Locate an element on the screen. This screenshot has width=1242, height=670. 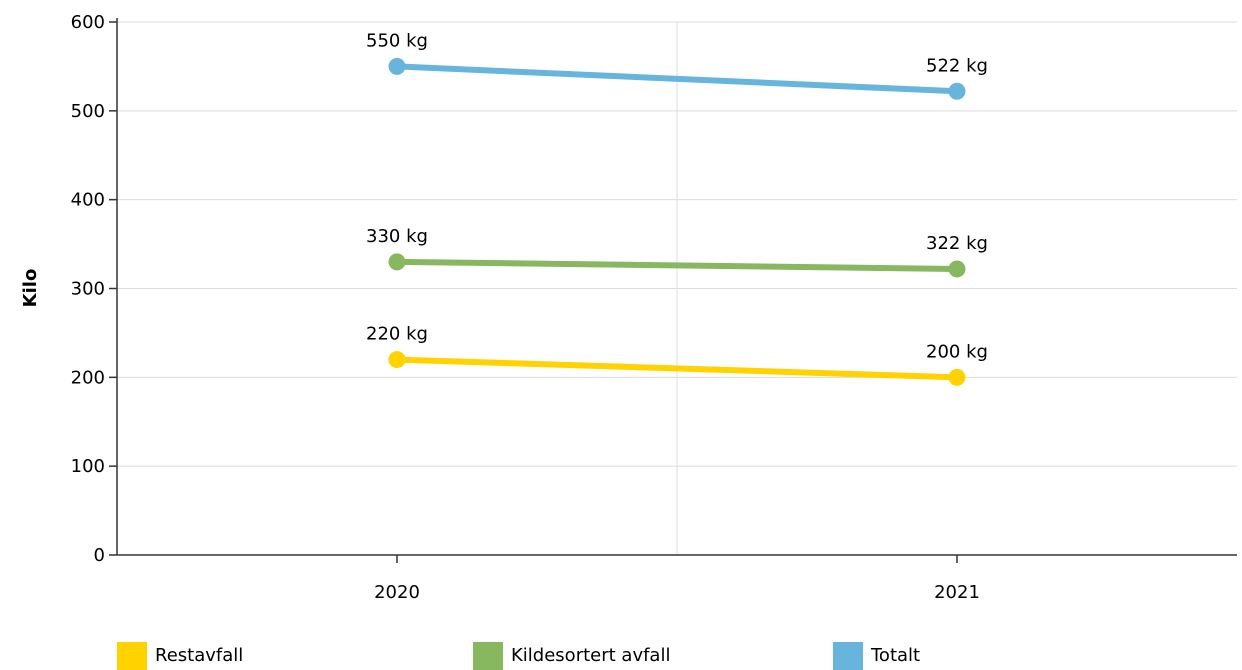
data-label: 322 kg is located at coordinates (957, 243).